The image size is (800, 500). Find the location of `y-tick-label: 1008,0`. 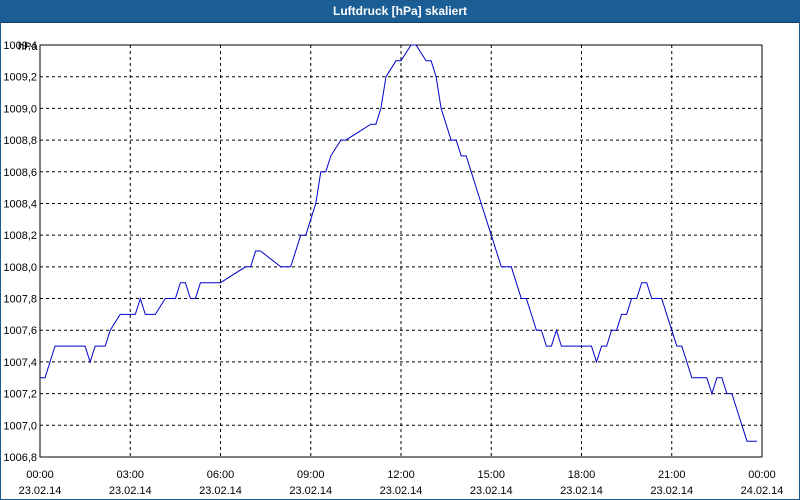

y-tick-label: 1008,0 is located at coordinates (20, 268).